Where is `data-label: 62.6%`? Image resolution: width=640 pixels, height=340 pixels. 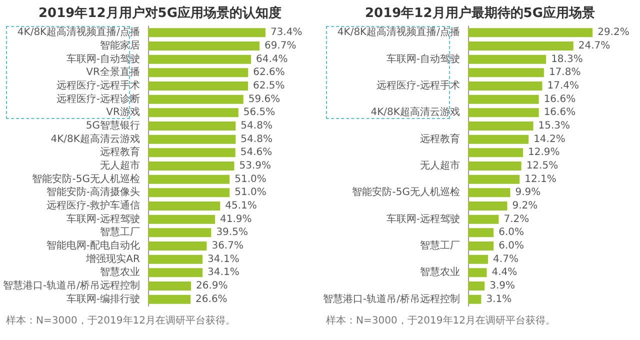 data-label: 62.6% is located at coordinates (269, 72).